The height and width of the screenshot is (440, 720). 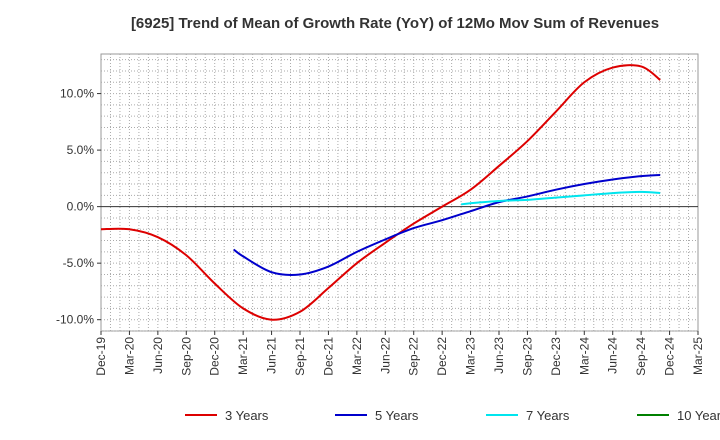 What do you see at coordinates (215, 356) in the screenshot?
I see `x-tick-label: Dec-20` at bounding box center [215, 356].